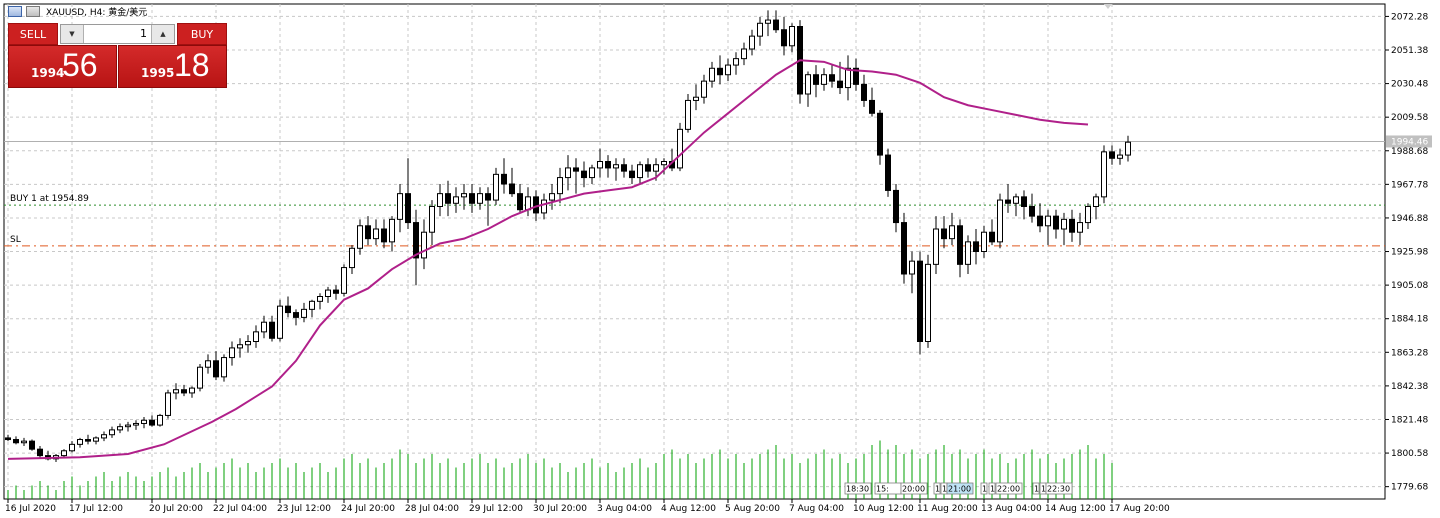  Describe the element at coordinates (30, 509) in the screenshot. I see `x-tick-label: 16 Jul 2020` at that location.